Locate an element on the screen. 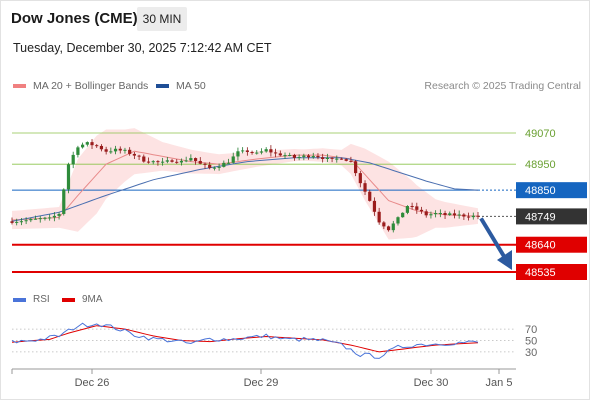 This screenshot has height=400, width=590. rsi-tick-1: 50 is located at coordinates (531, 342).